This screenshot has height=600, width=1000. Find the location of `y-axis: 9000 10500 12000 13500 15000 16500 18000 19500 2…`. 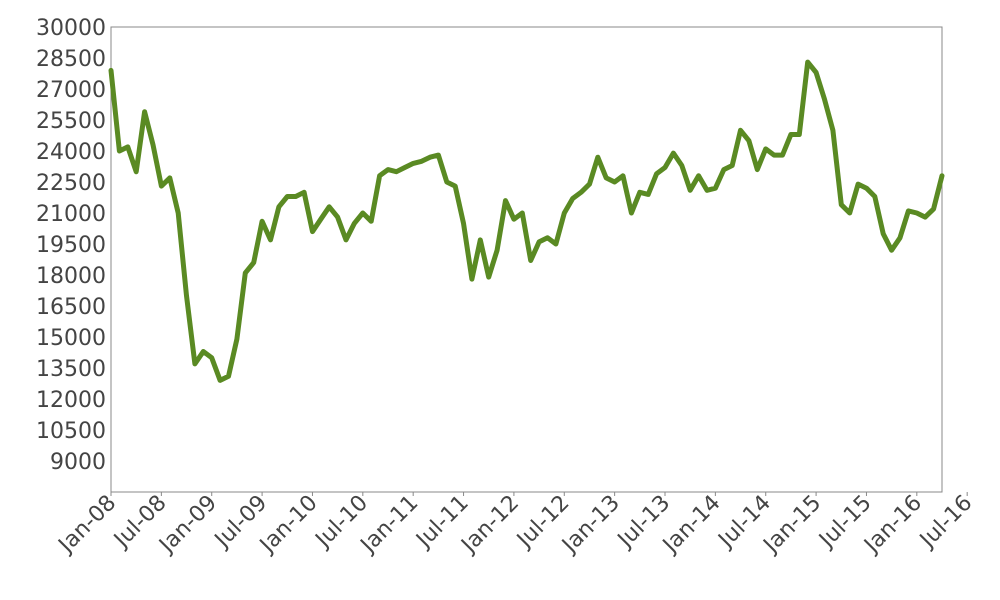

y-axis: 9000 10500 12000 13500 15000 16500 18000 19500 2… is located at coordinates (71, 245).